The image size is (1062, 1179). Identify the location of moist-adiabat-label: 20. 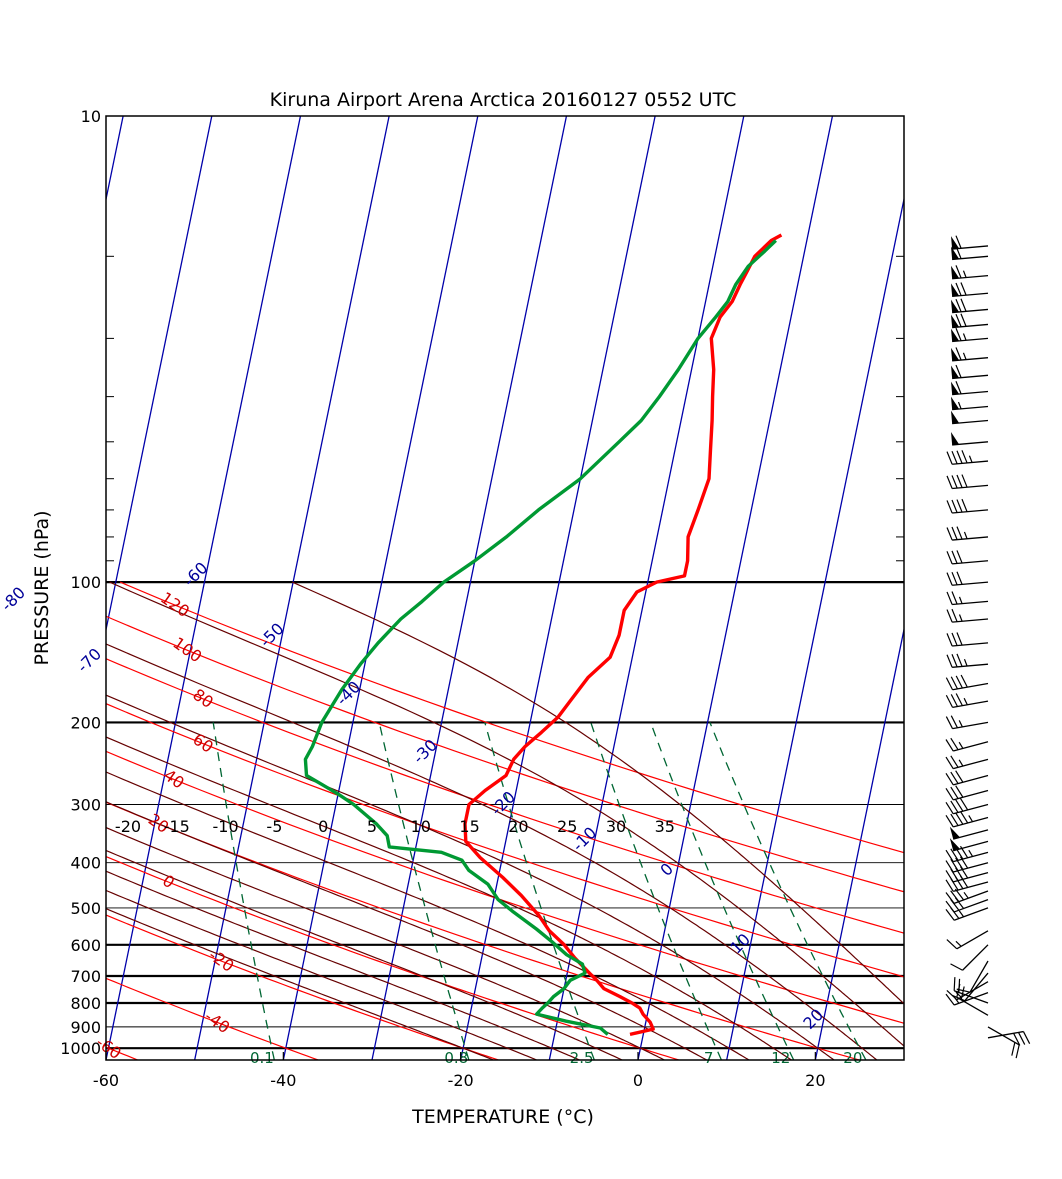
(518, 826).